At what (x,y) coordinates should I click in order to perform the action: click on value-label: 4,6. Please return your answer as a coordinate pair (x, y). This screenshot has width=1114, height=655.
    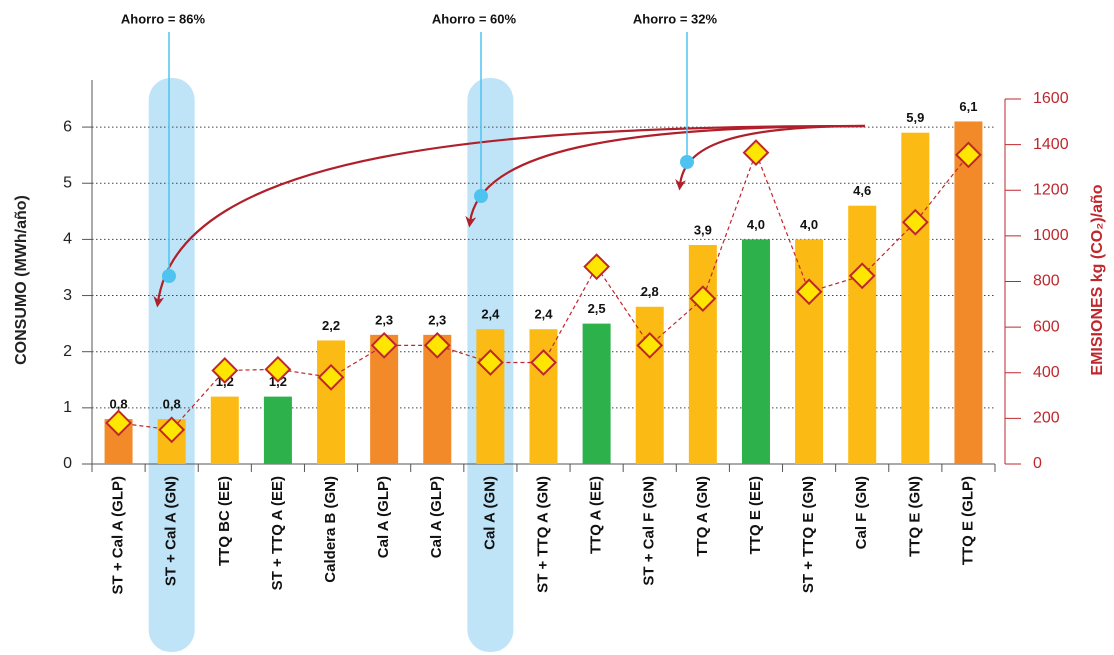
    Looking at the image, I should click on (862, 190).